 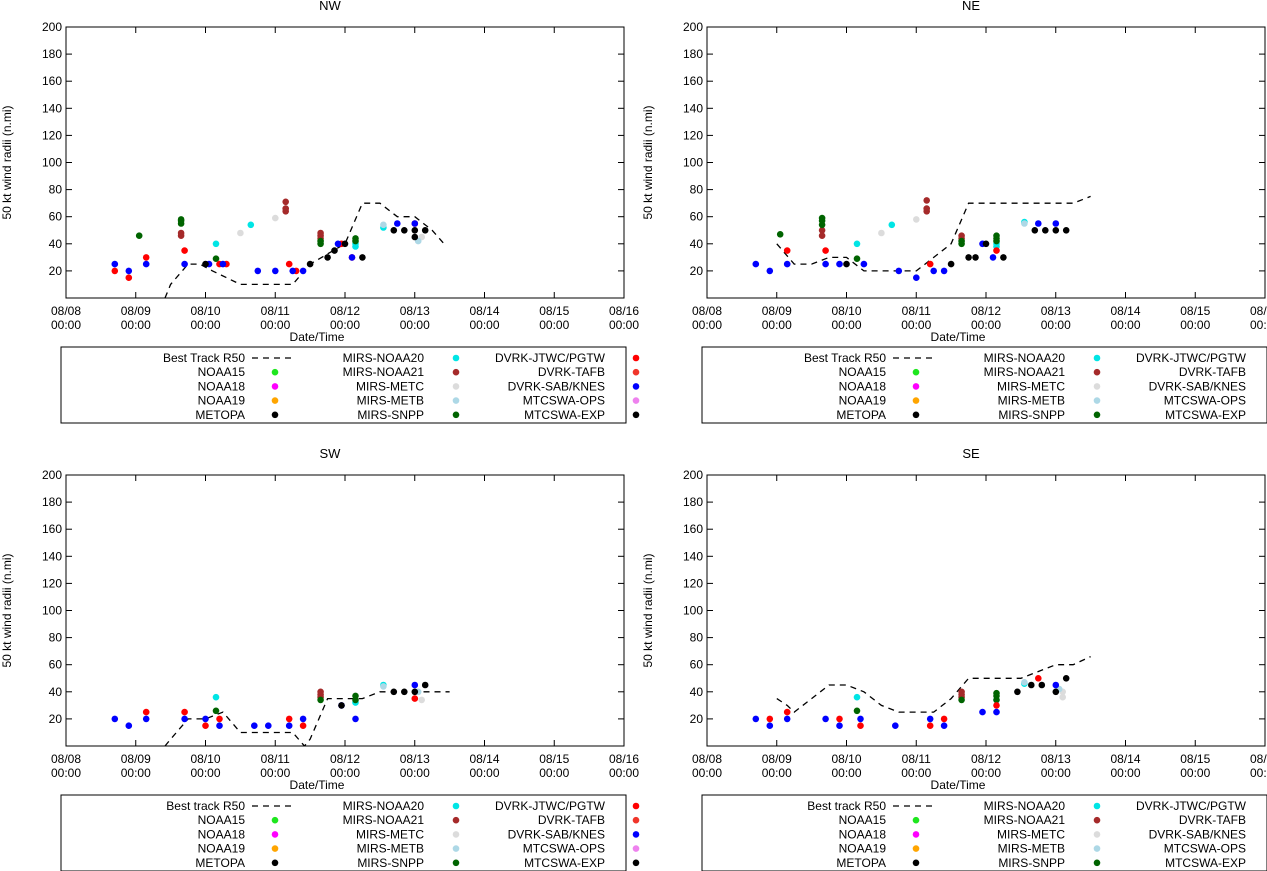 What do you see at coordinates (345, 759) in the screenshot?
I see `x-tick-label-date: 08/12` at bounding box center [345, 759].